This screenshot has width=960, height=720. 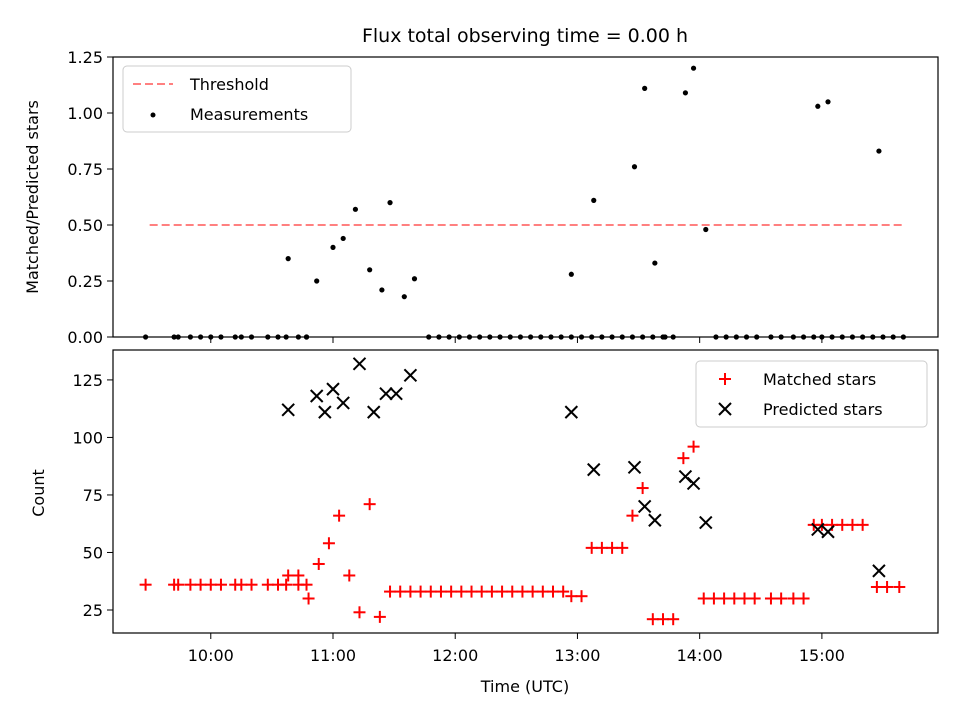 I want to click on bottom-x-ticks: 10:00 11:00 12:00 13:00 14:00 15:00, so click(x=516, y=649).